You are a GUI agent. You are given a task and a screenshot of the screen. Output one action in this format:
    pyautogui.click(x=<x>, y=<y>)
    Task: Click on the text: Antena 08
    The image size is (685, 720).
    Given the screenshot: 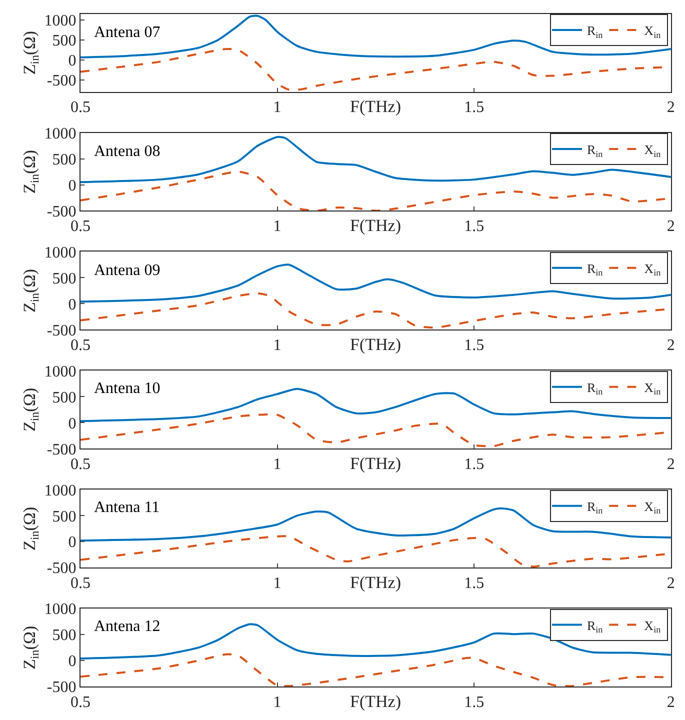 What is the action you would take?
    pyautogui.click(x=127, y=151)
    